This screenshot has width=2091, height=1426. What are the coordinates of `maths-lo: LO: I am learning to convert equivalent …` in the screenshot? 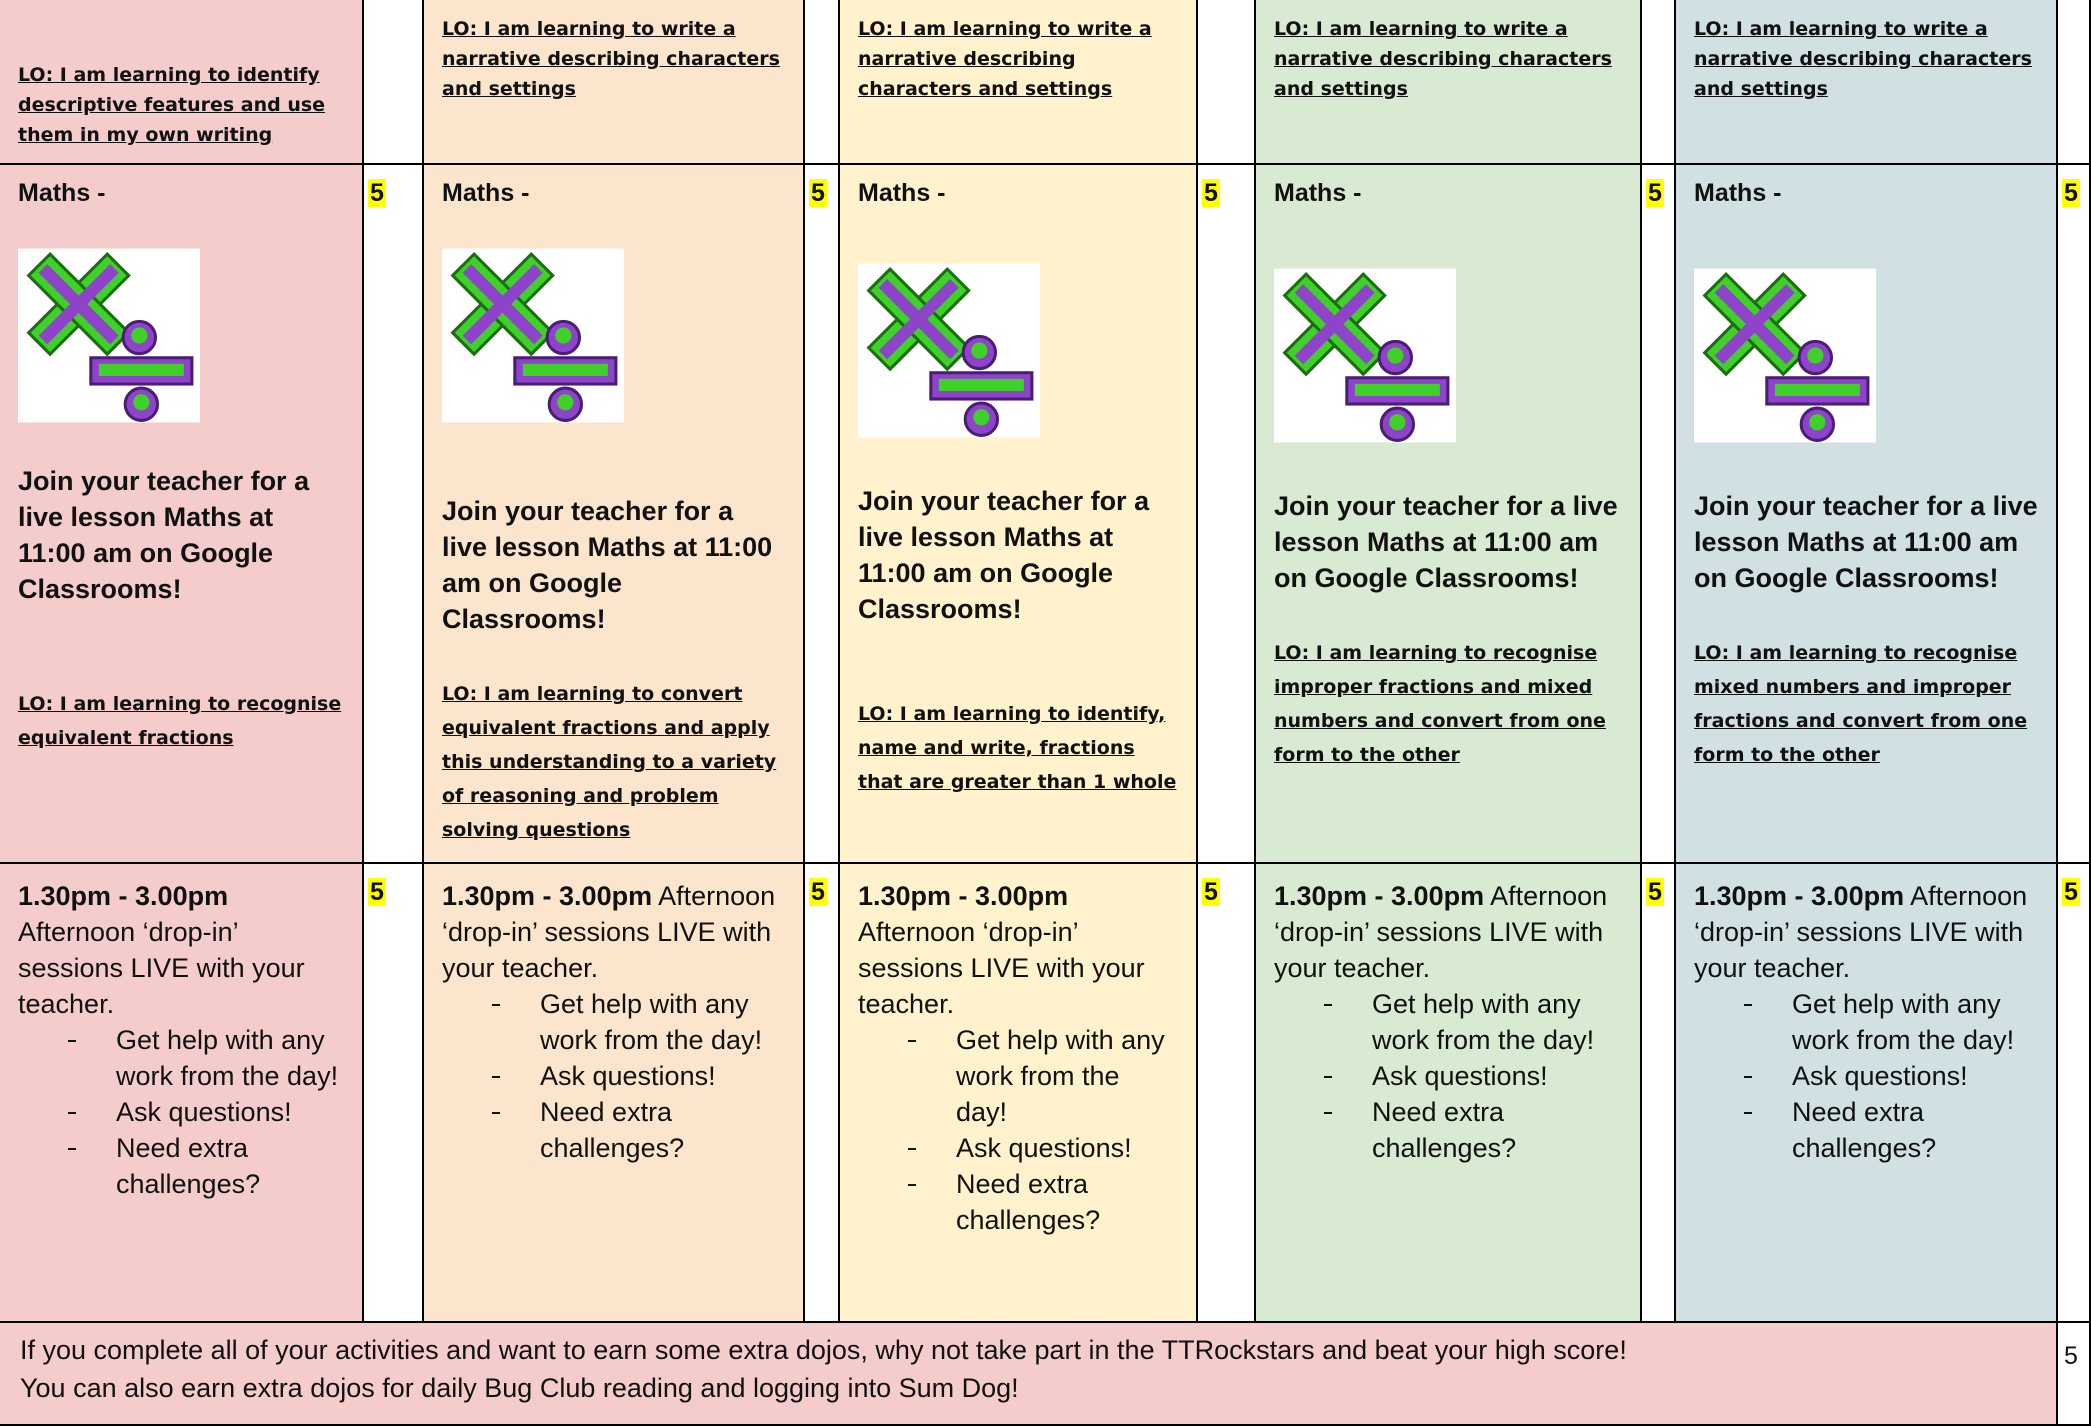 It's located at (609, 762).